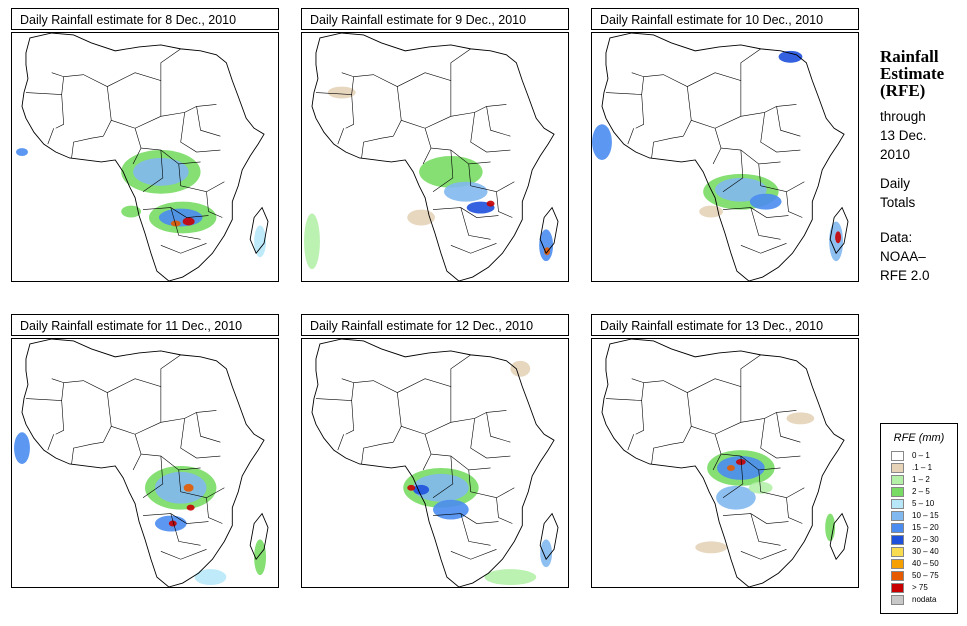 Image resolution: width=967 pixels, height=626 pixels. Describe the element at coordinates (903, 90) in the screenshot. I see `heading-line: (RFE)` at that location.